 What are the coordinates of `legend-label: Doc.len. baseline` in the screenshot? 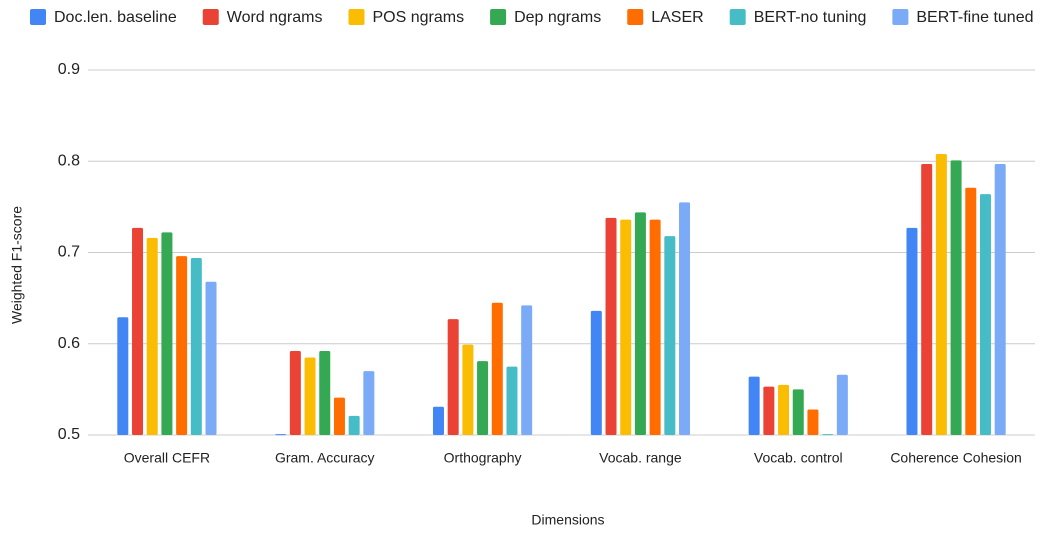 It's located at (115, 17).